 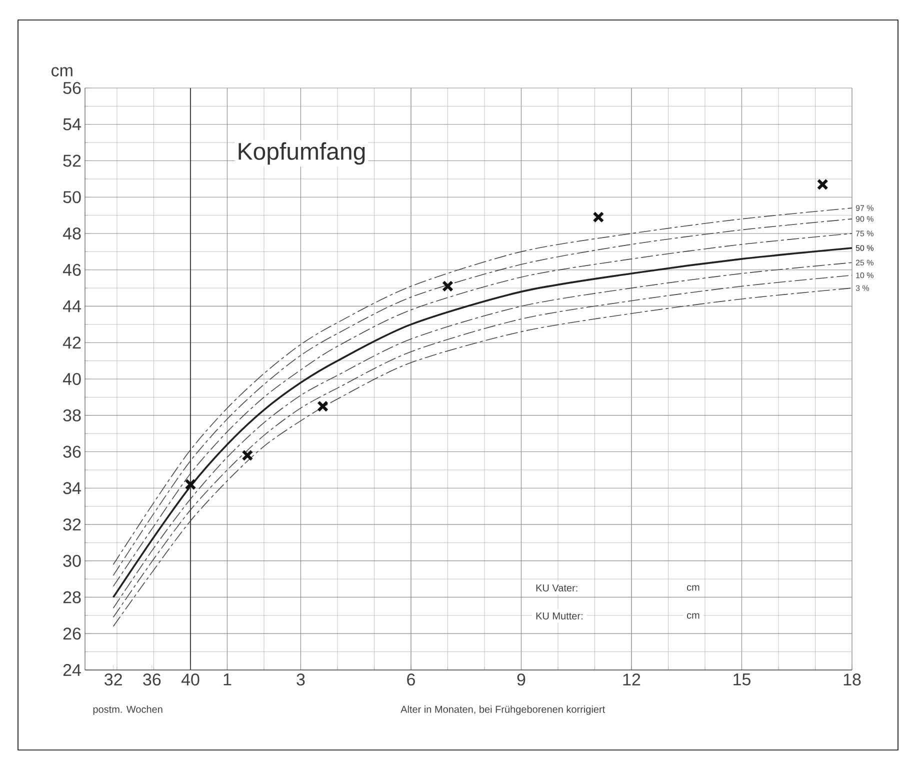 I want to click on y-tick-label: 32, so click(x=72, y=524).